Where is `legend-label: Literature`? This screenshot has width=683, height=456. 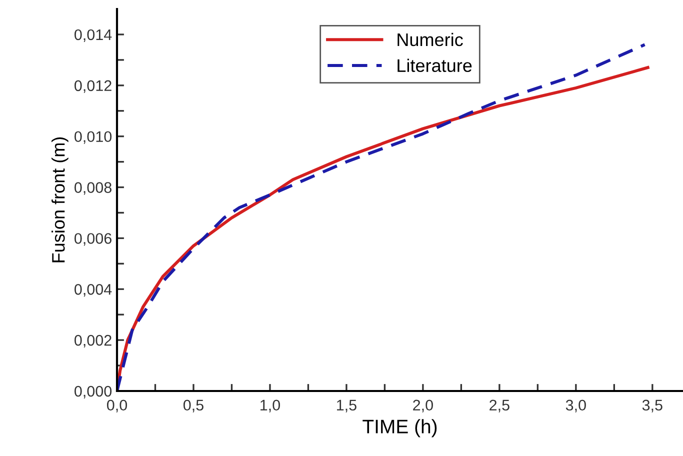
legend-label: Literature is located at coordinates (435, 65).